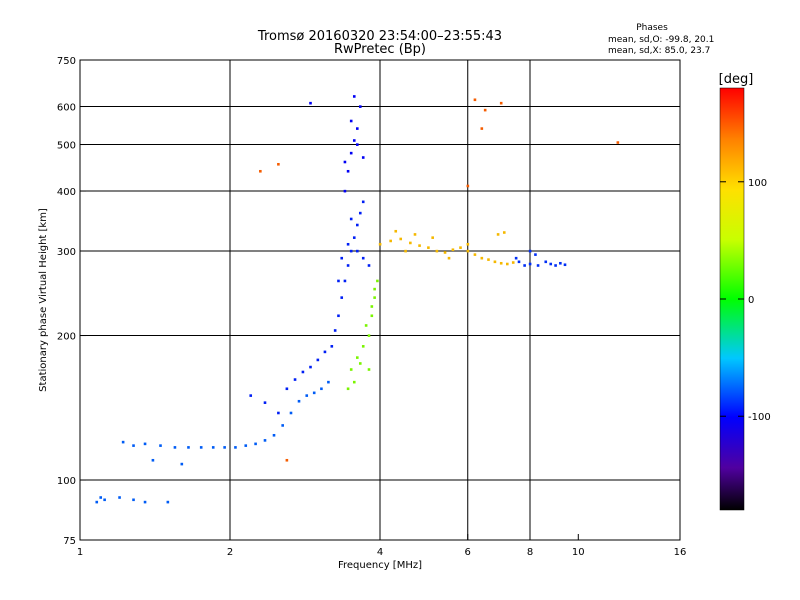  What do you see at coordinates (757, 183) in the screenshot?
I see `colorbar-tick-label: 100` at bounding box center [757, 183].